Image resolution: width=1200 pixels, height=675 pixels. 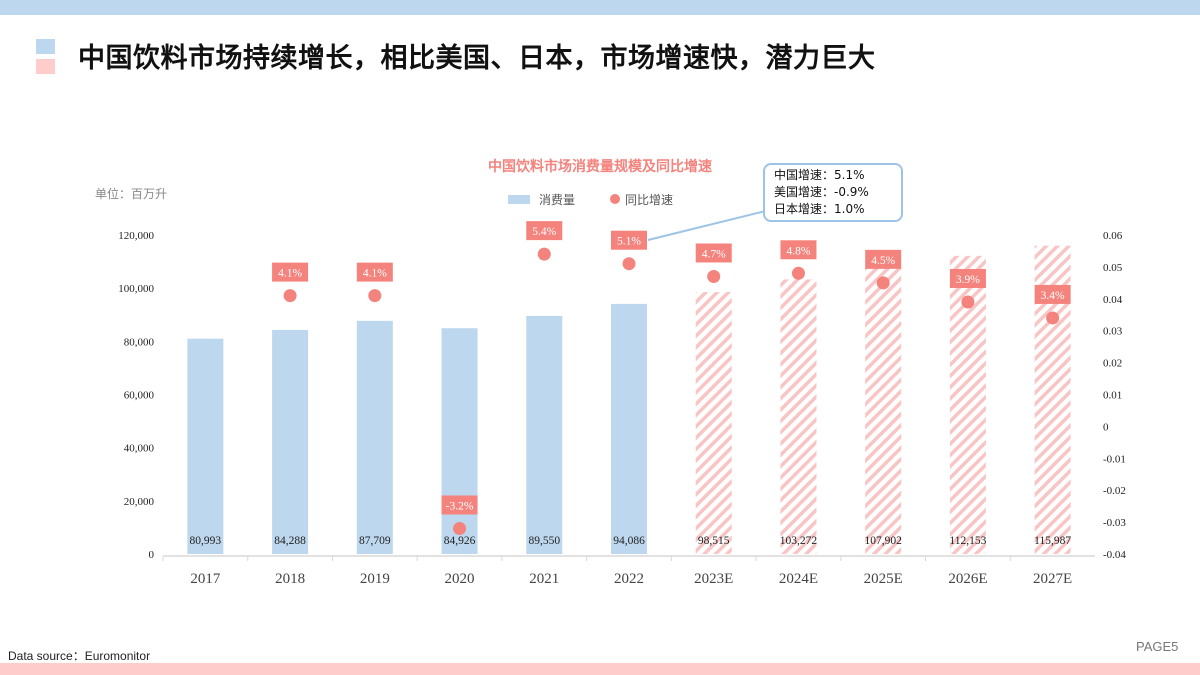 I want to click on bar-value-label: 112,153, so click(x=967, y=541).